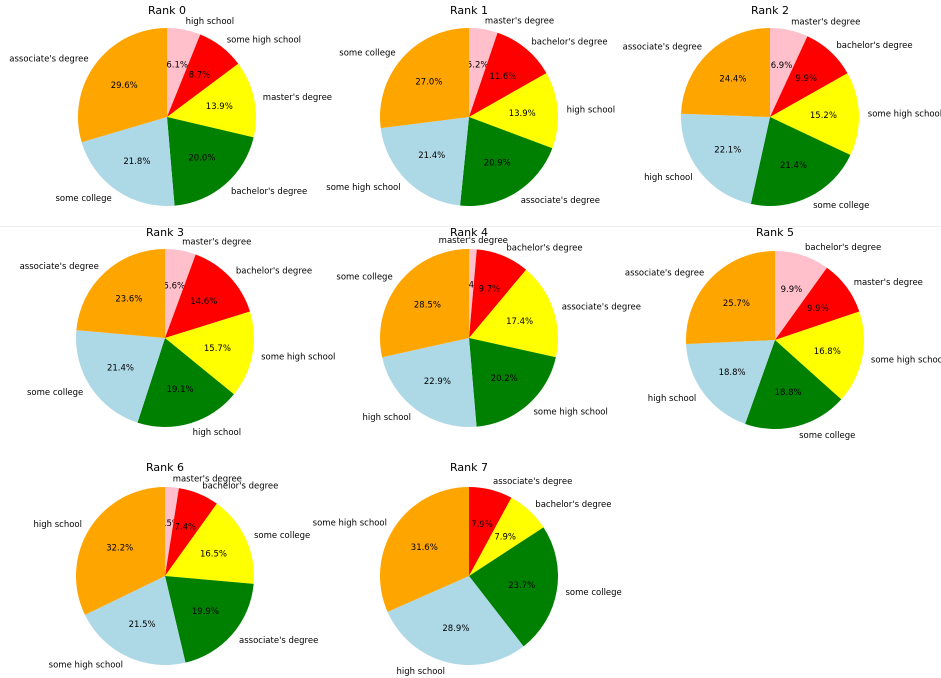  What do you see at coordinates (180, 390) in the screenshot?
I see `slice-value-label: 19.1%` at bounding box center [180, 390].